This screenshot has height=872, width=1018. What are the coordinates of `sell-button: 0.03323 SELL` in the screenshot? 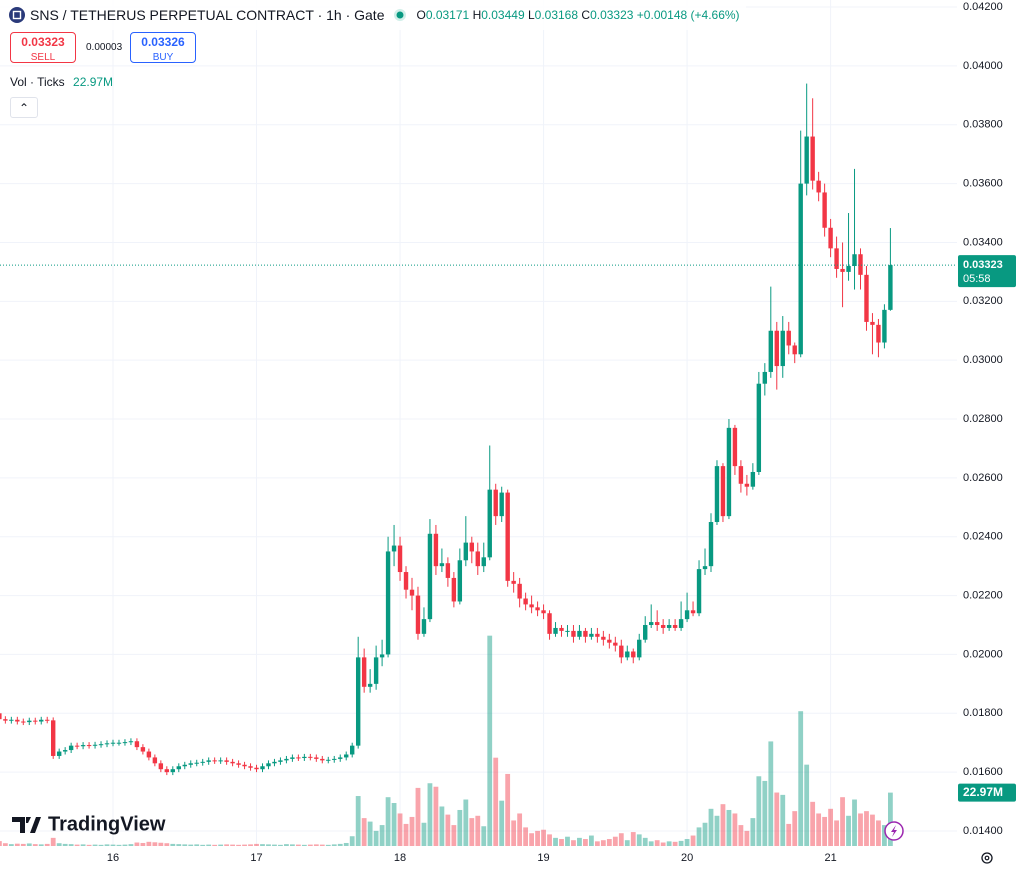 It's located at (43, 47).